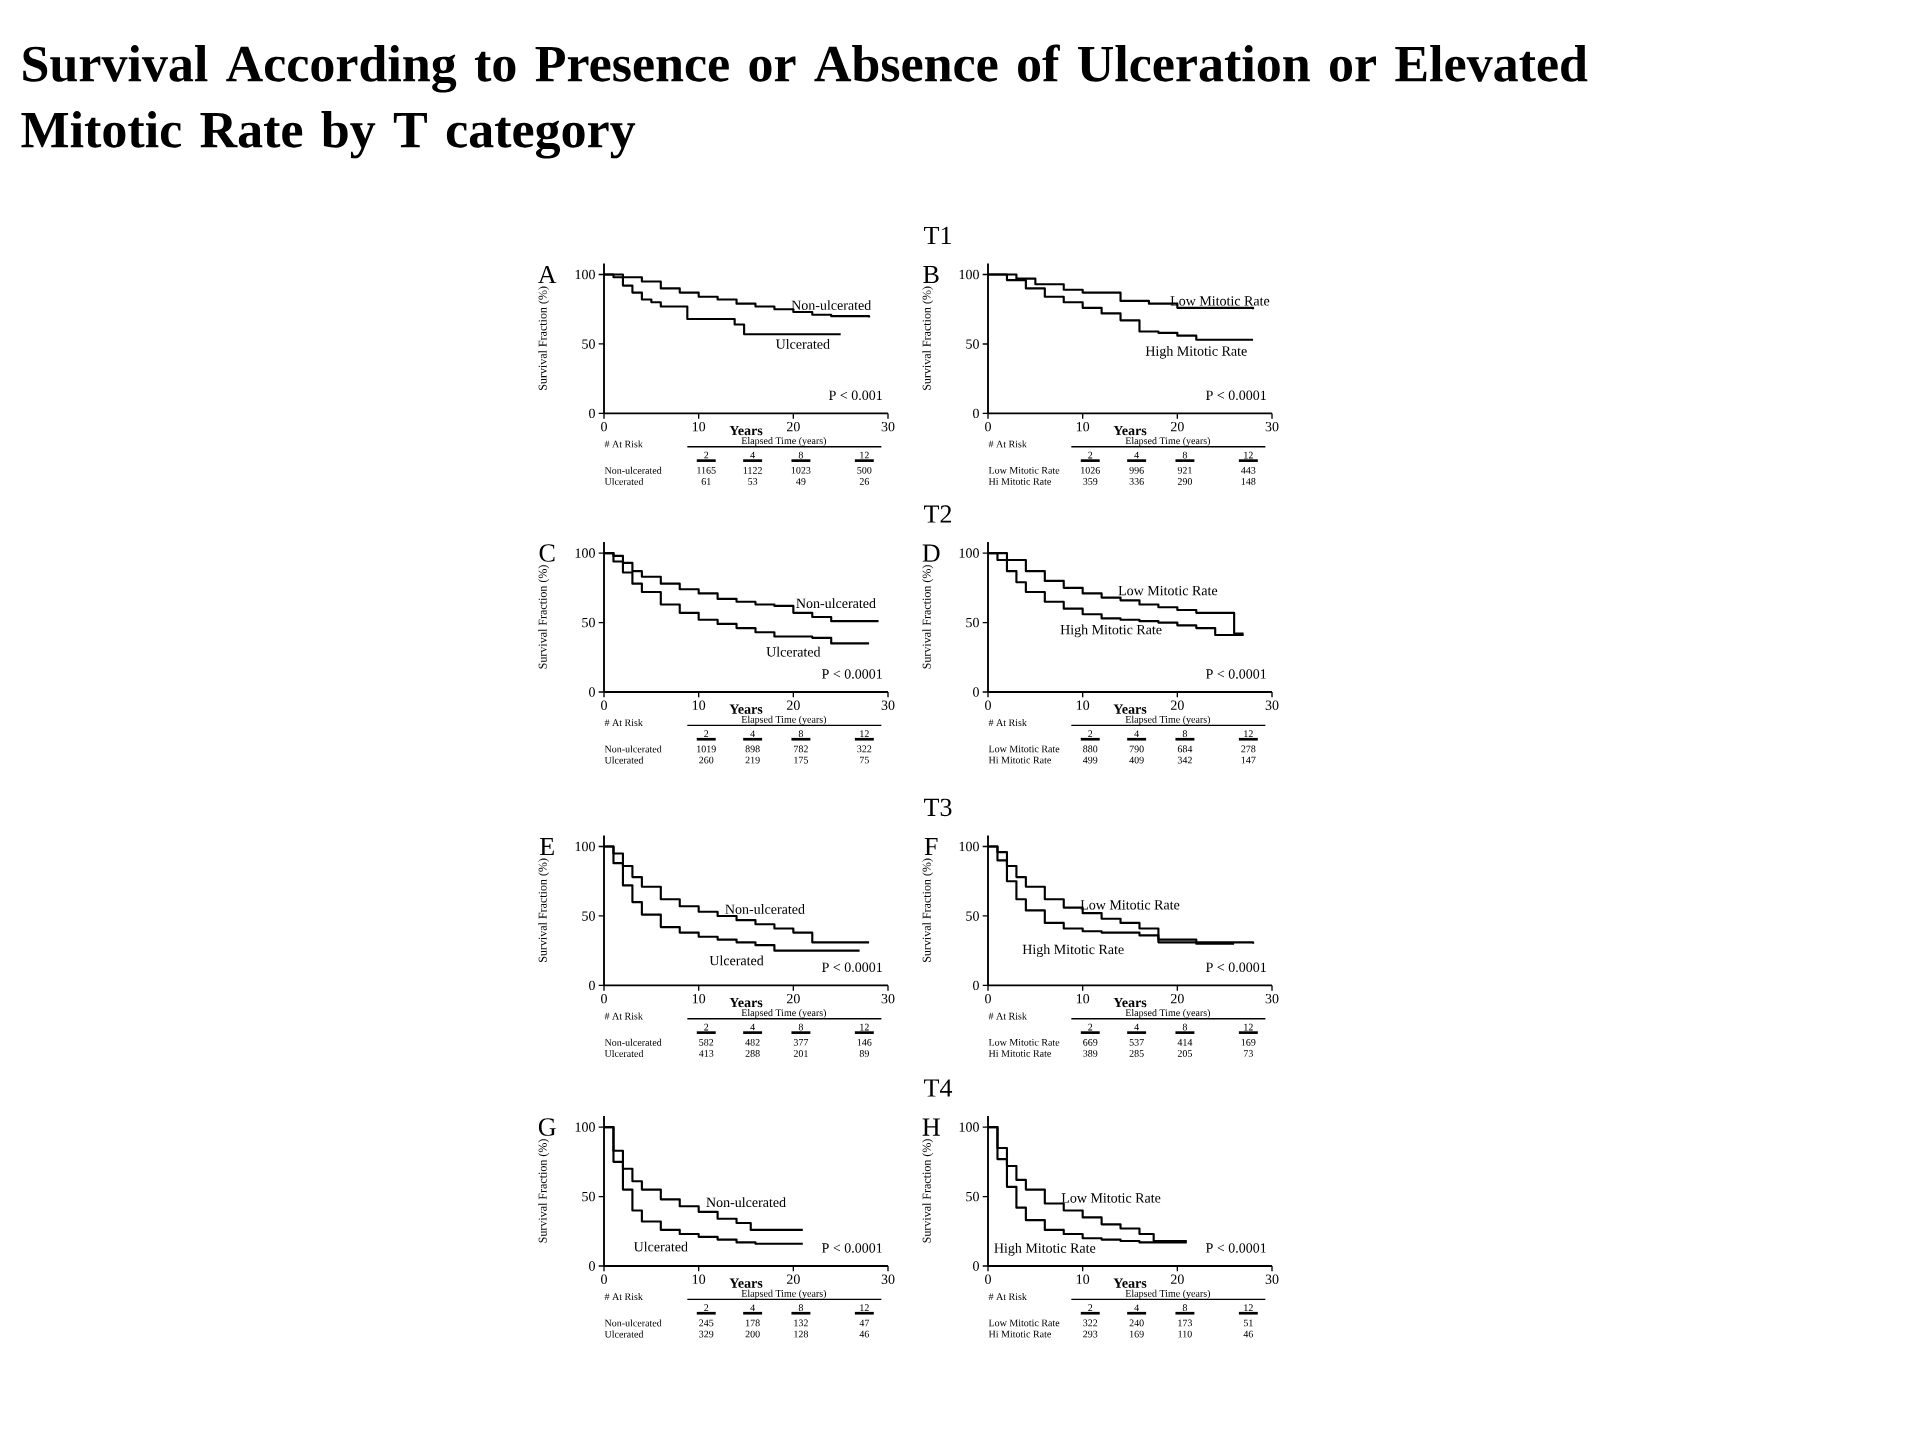 The image size is (1920, 1438). Describe the element at coordinates (931, 553) in the screenshot. I see `chart-title: D` at that location.